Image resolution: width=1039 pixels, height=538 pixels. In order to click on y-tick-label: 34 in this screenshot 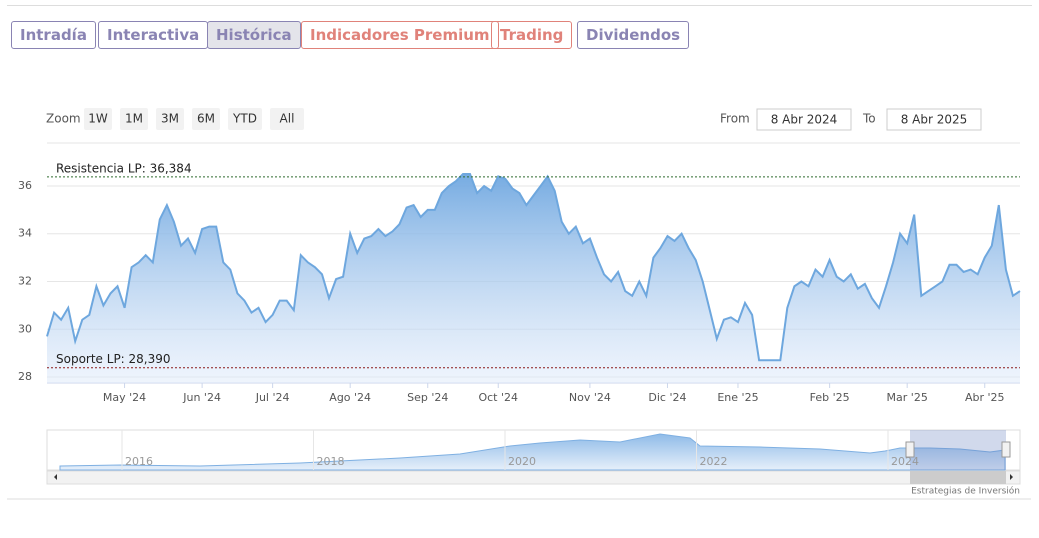, I will do `click(25, 233)`.